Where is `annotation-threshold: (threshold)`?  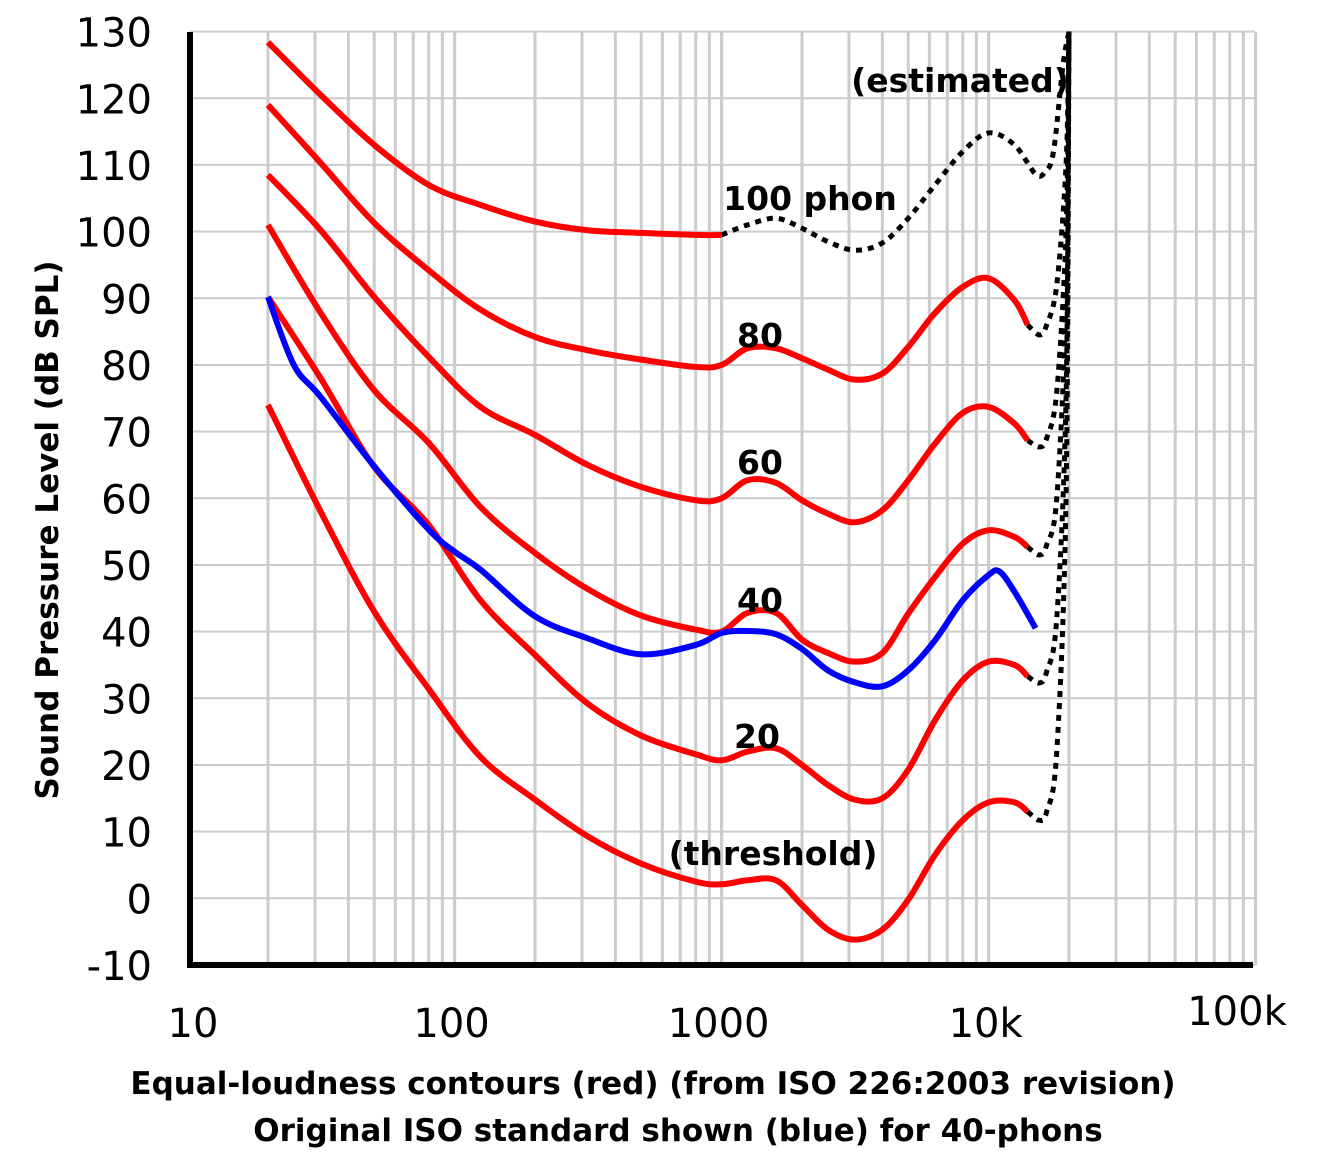 annotation-threshold: (threshold) is located at coordinates (773, 853).